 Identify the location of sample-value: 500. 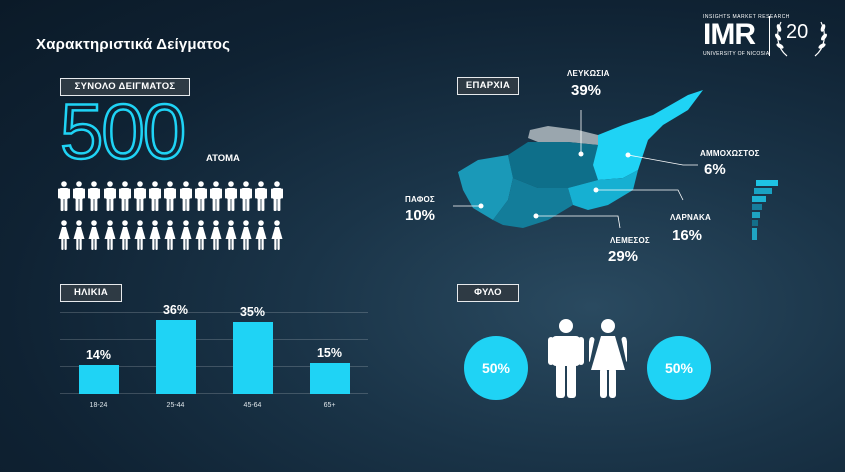
(123, 131).